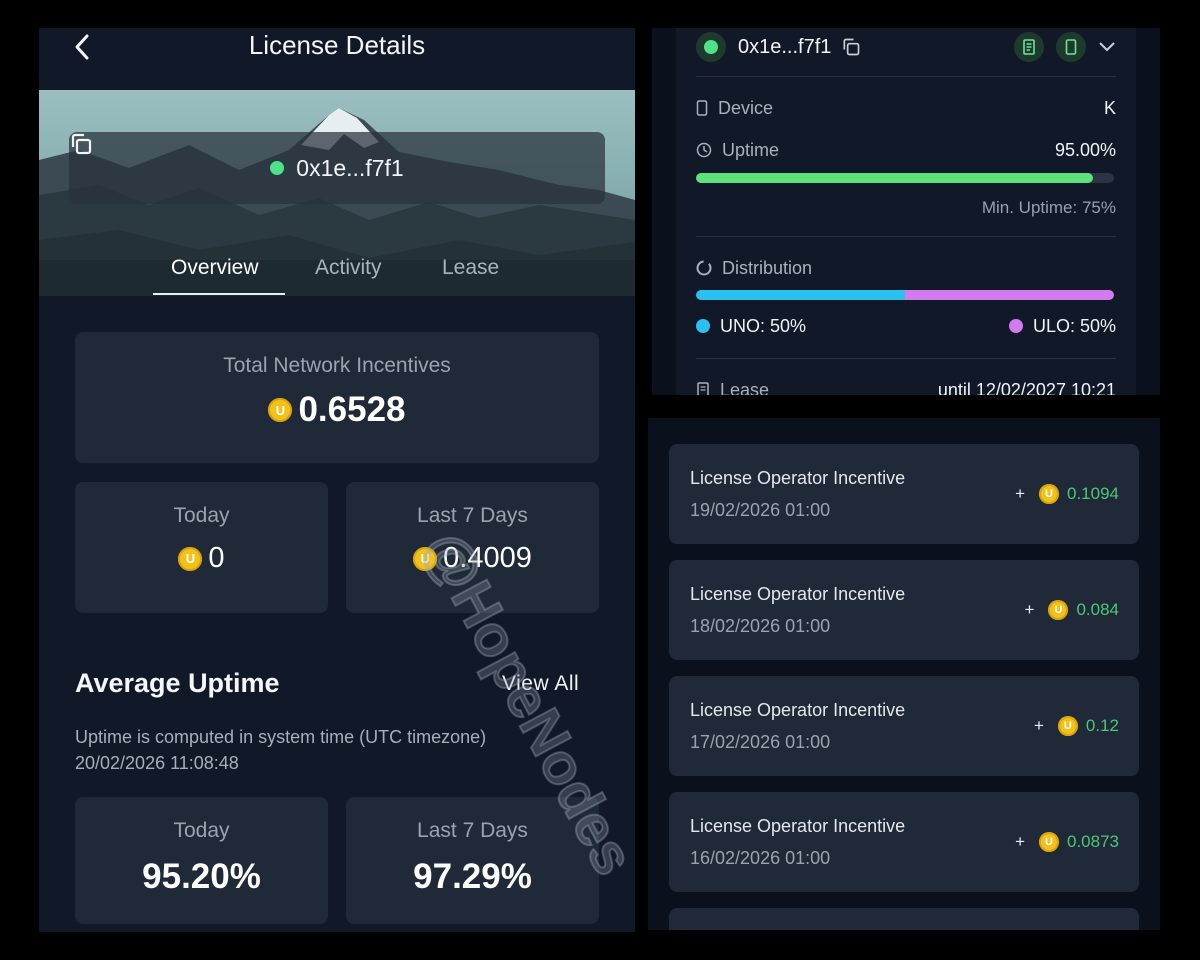  What do you see at coordinates (348, 267) in the screenshot?
I see `tab-activity: Activity` at bounding box center [348, 267].